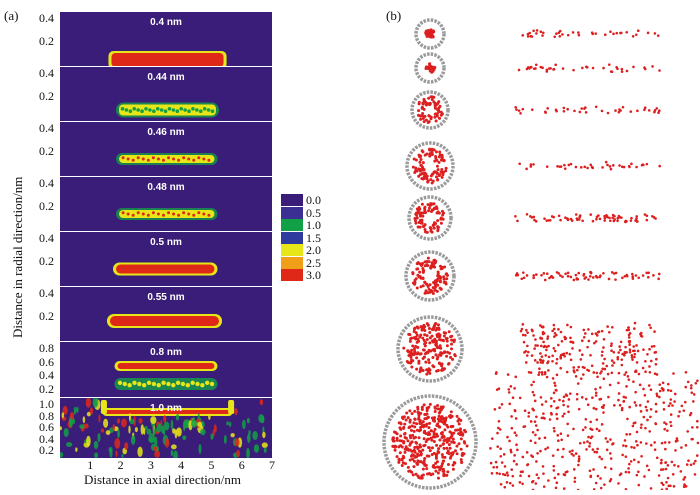 This screenshot has height=495, width=700. Describe the element at coordinates (46, 361) in the screenshot. I see `y-tick-label: 0.6` at that location.